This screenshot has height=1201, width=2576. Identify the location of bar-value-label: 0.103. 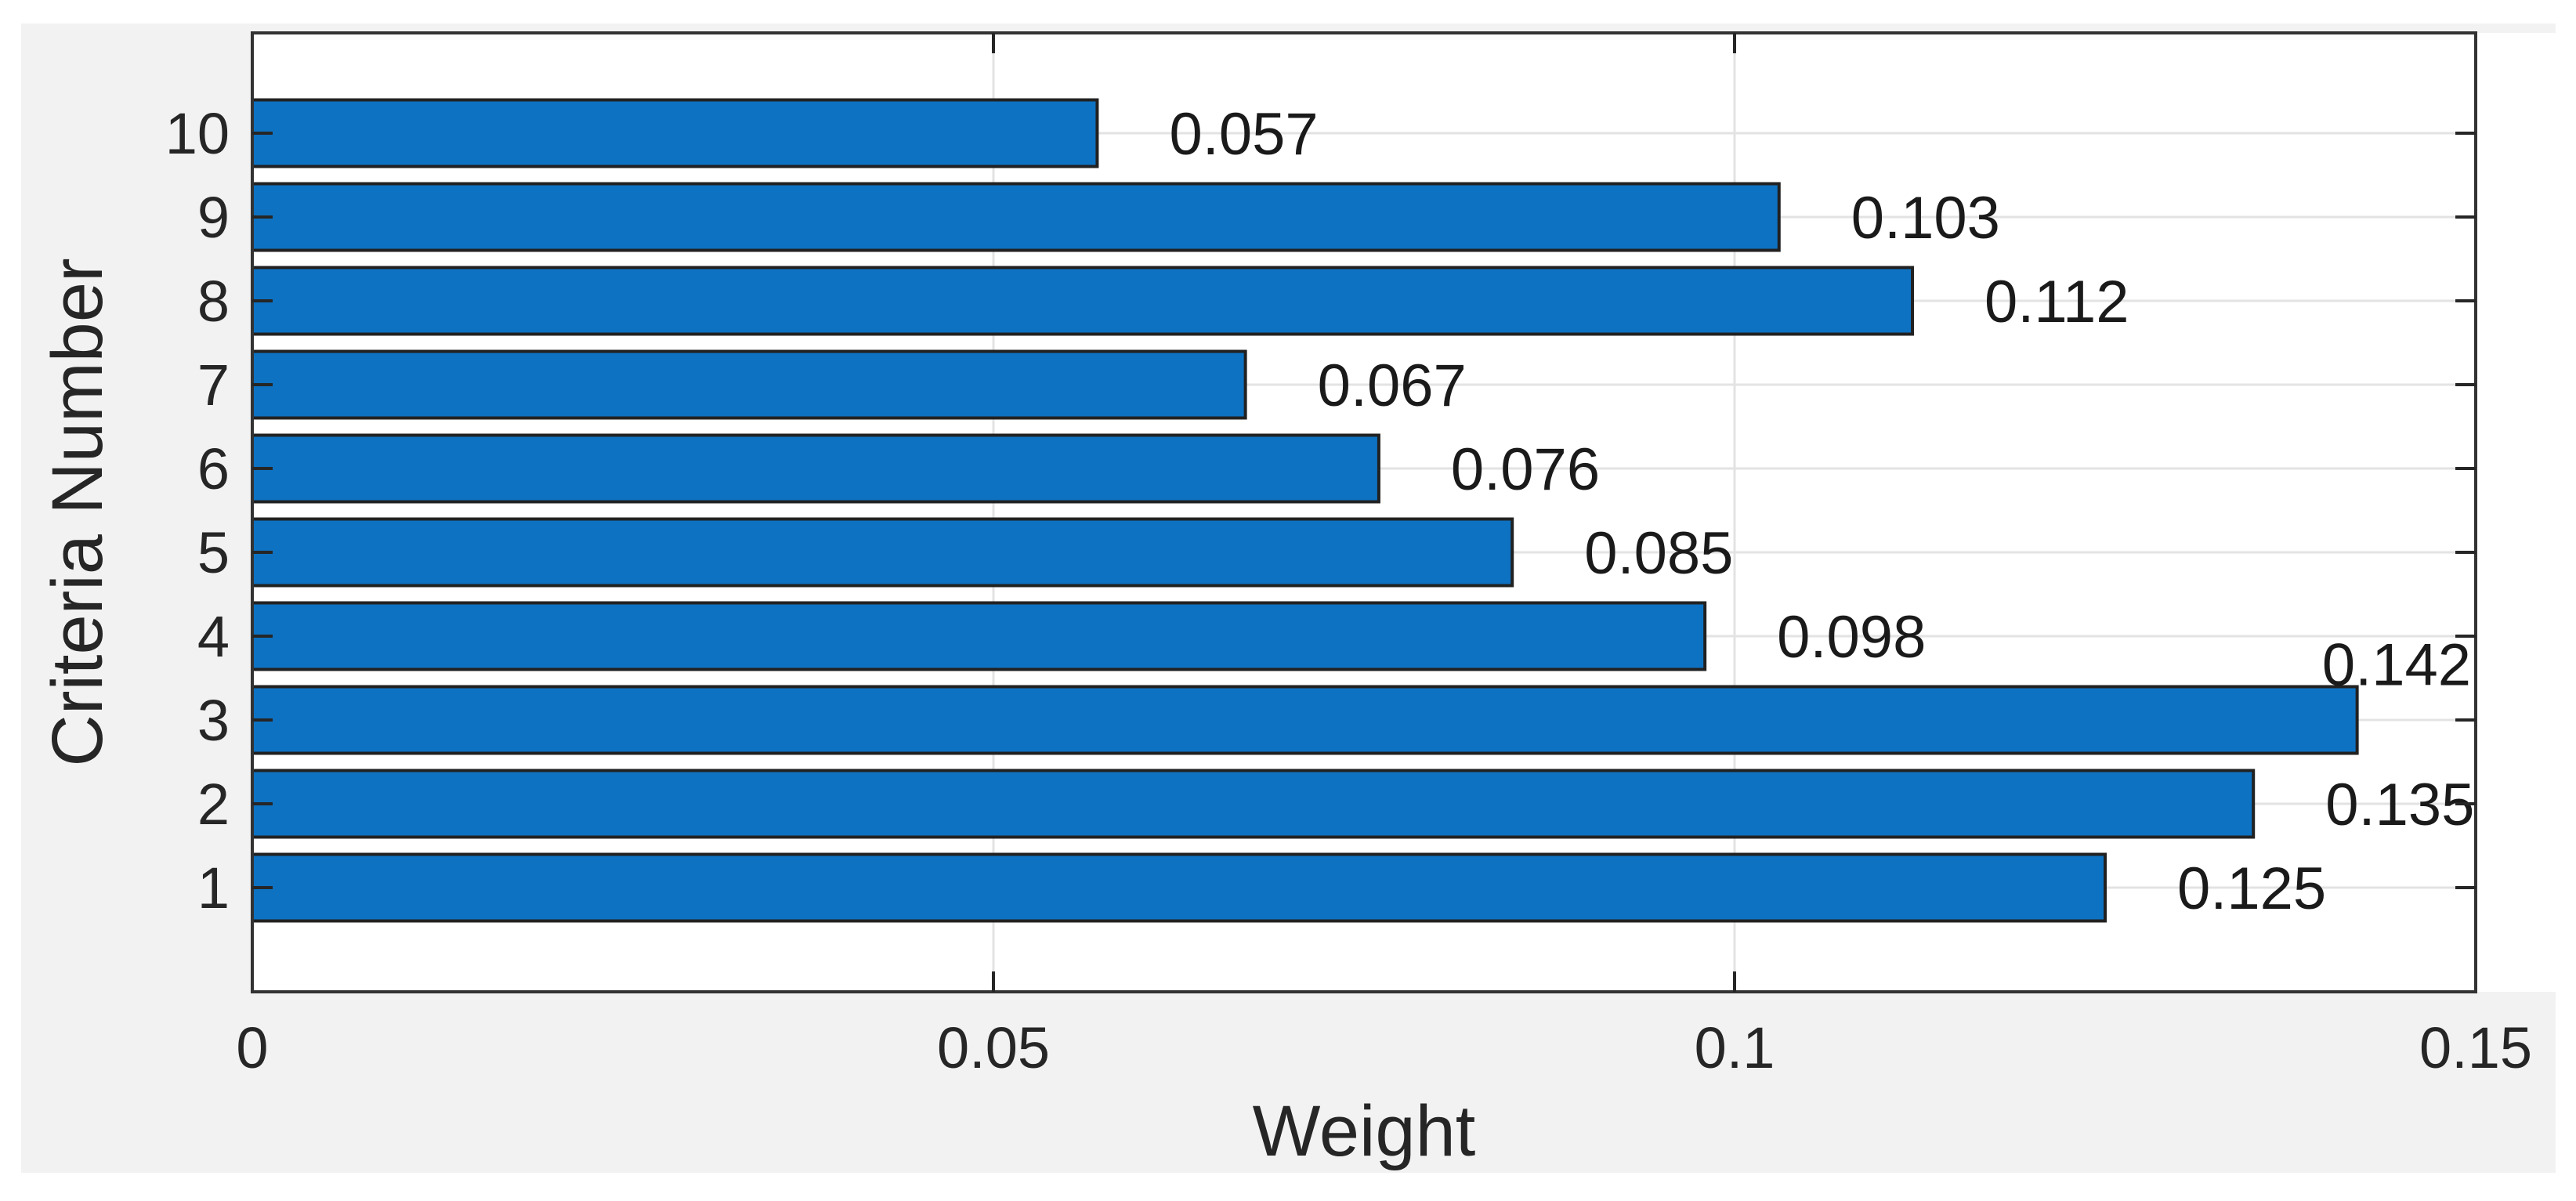
(1925, 218).